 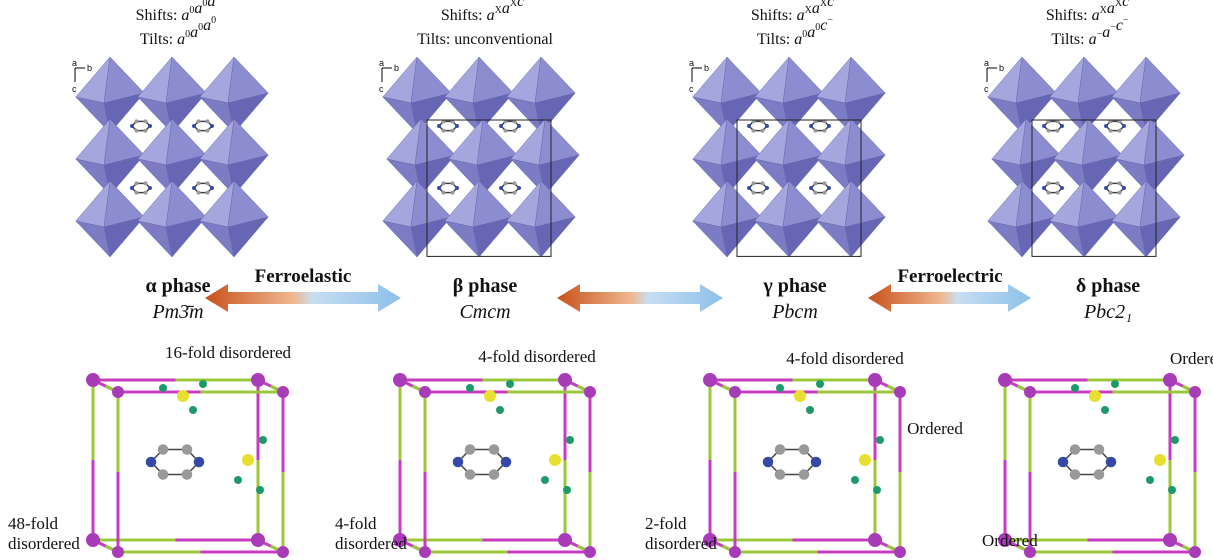 What do you see at coordinates (1108, 286) in the screenshot?
I see `phase-name: δ phase` at bounding box center [1108, 286].